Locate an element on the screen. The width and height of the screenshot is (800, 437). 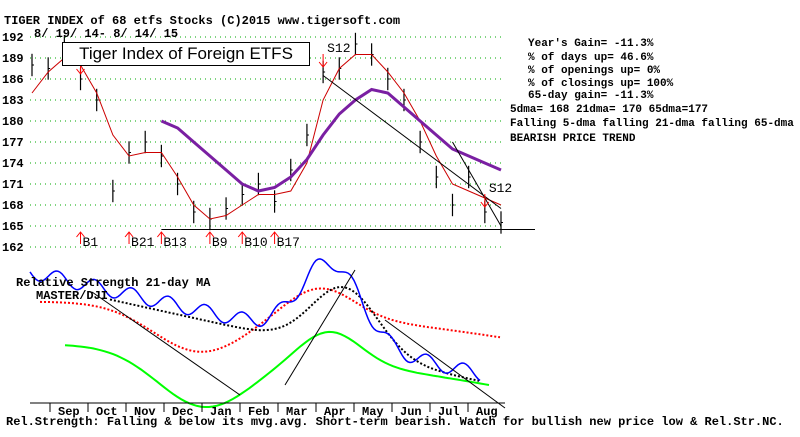
y-tick-label: 171 is located at coordinates (13, 185).